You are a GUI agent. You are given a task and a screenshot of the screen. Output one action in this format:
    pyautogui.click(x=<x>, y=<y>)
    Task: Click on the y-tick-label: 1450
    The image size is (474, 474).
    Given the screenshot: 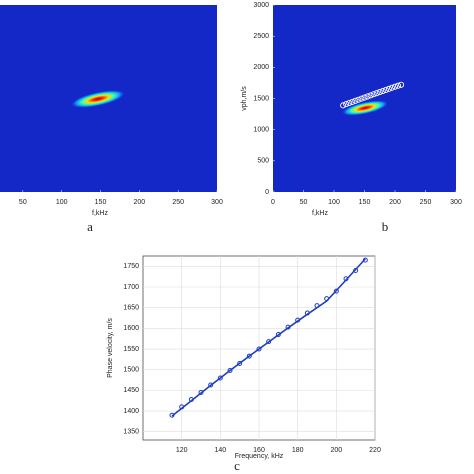 What is the action you would take?
    pyautogui.click(x=131, y=390)
    